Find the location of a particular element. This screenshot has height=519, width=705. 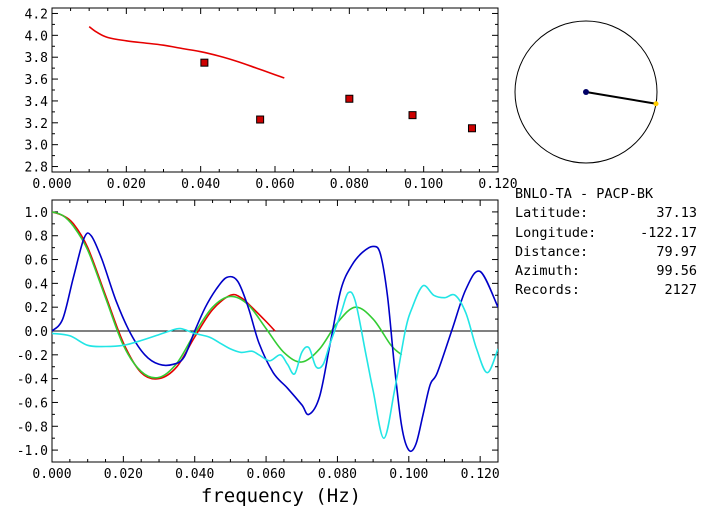

y-tick-label: 3.6 is located at coordinates (36, 80).